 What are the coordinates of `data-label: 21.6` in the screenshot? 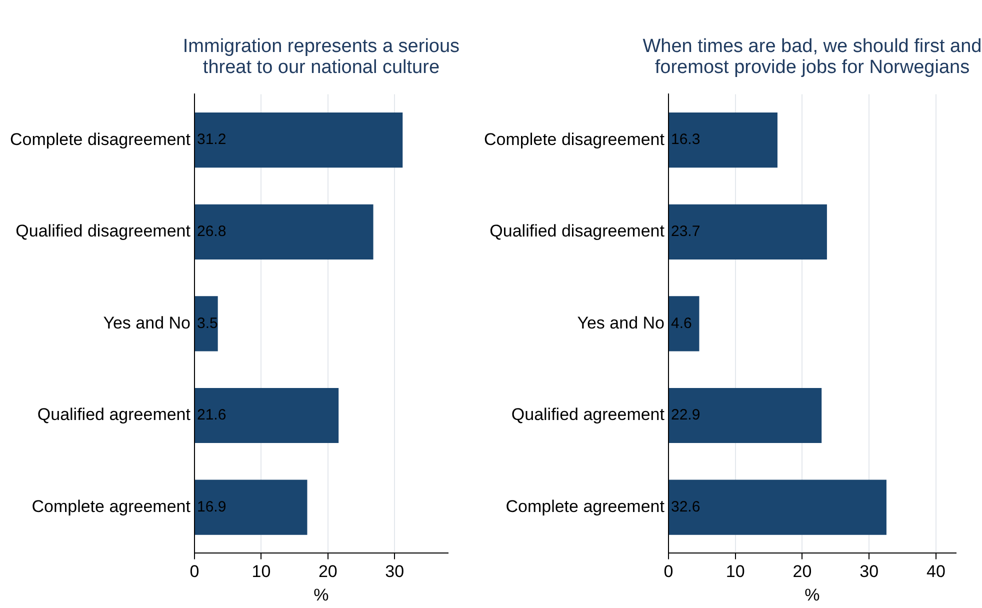 It's located at (211, 415).